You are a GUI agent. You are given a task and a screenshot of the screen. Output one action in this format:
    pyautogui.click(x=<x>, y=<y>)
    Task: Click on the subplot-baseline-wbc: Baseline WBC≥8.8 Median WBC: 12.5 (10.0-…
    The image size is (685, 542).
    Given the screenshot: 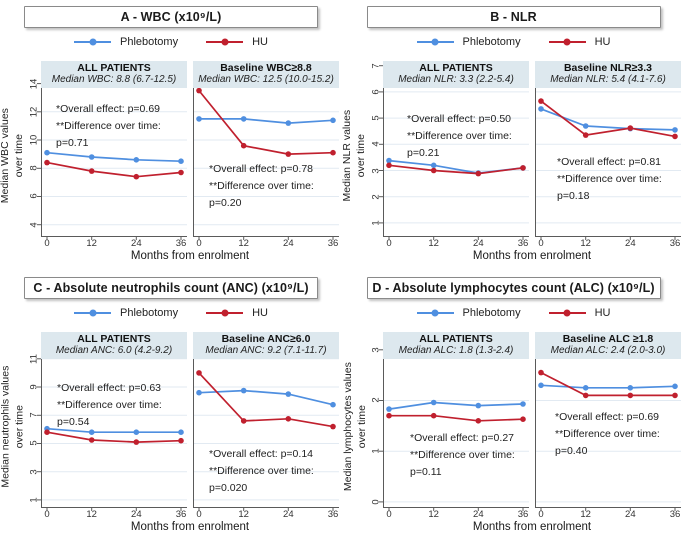 What is the action you would take?
    pyautogui.click(x=266, y=155)
    